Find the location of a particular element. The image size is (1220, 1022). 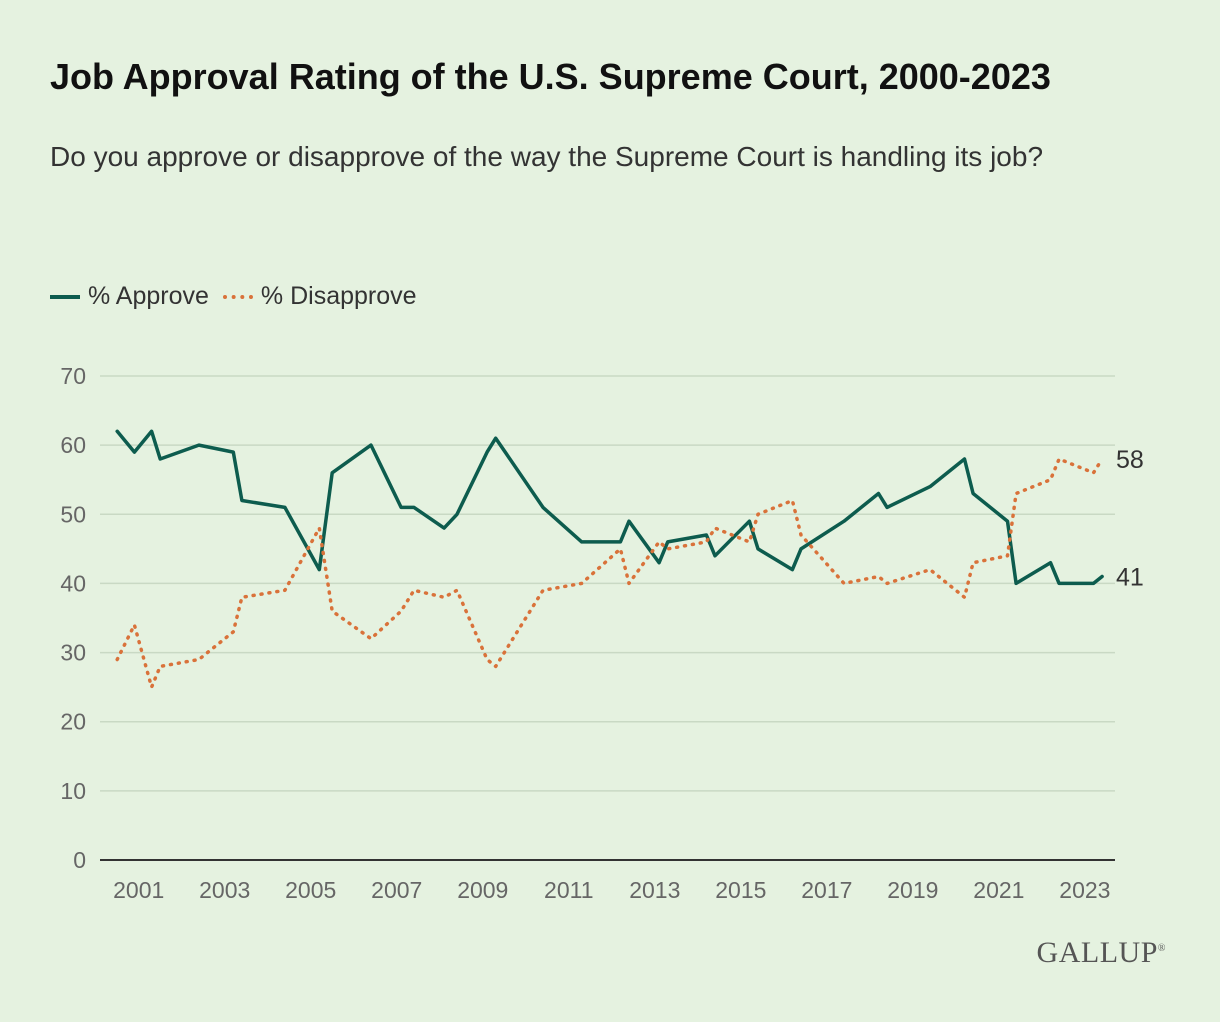

y-tick-label-10: 10 is located at coordinates (73, 791).